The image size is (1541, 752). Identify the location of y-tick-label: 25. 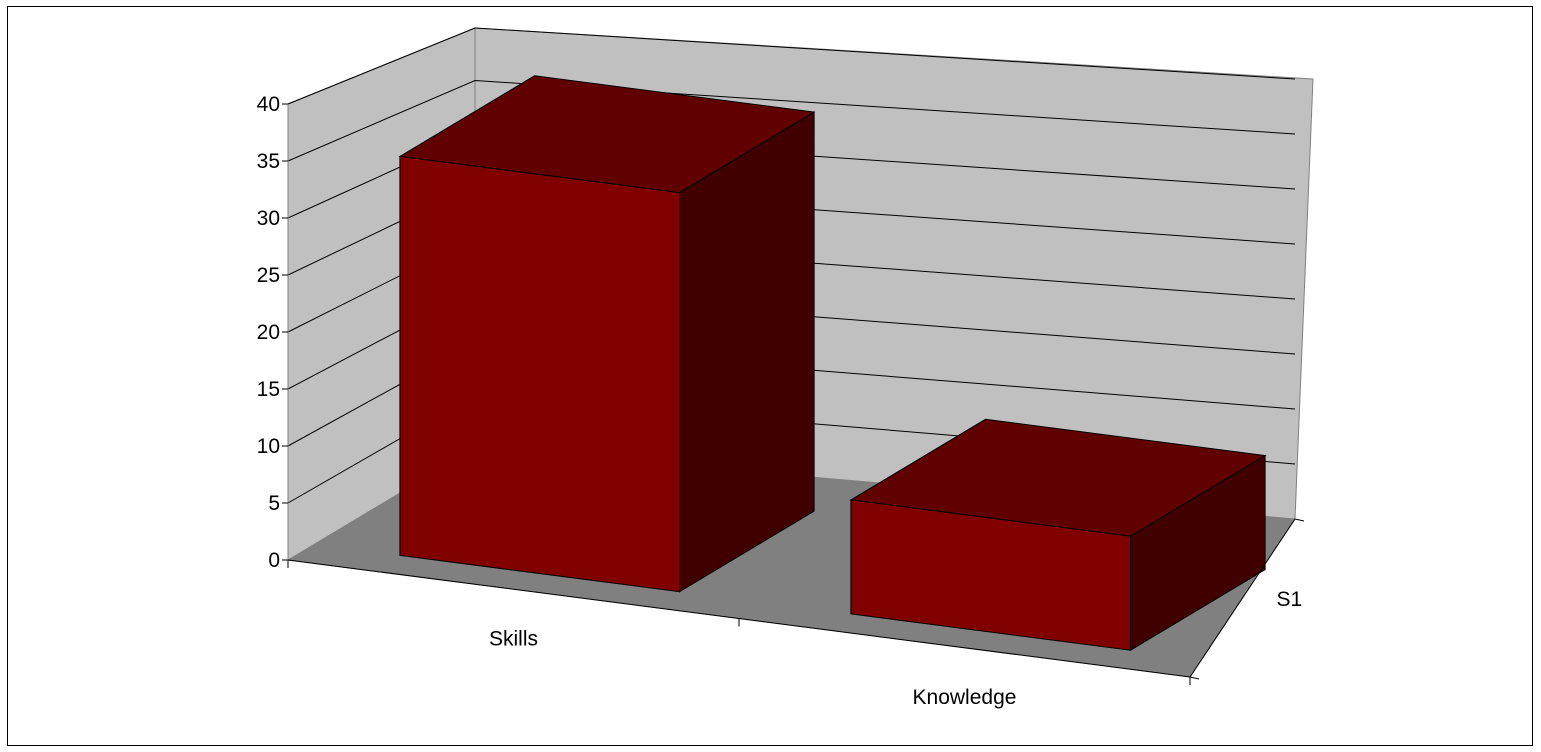
(268, 275).